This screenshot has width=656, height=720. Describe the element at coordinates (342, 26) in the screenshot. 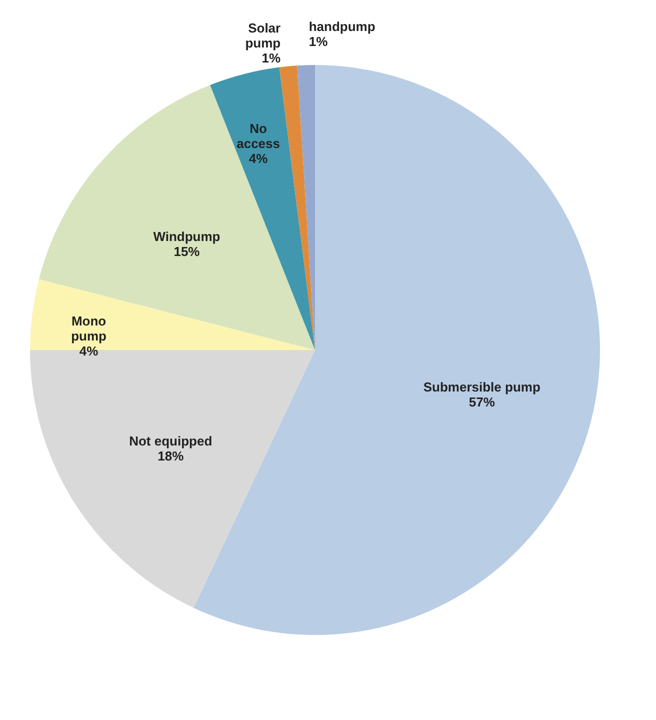

I see `slice-label: handpump` at that location.